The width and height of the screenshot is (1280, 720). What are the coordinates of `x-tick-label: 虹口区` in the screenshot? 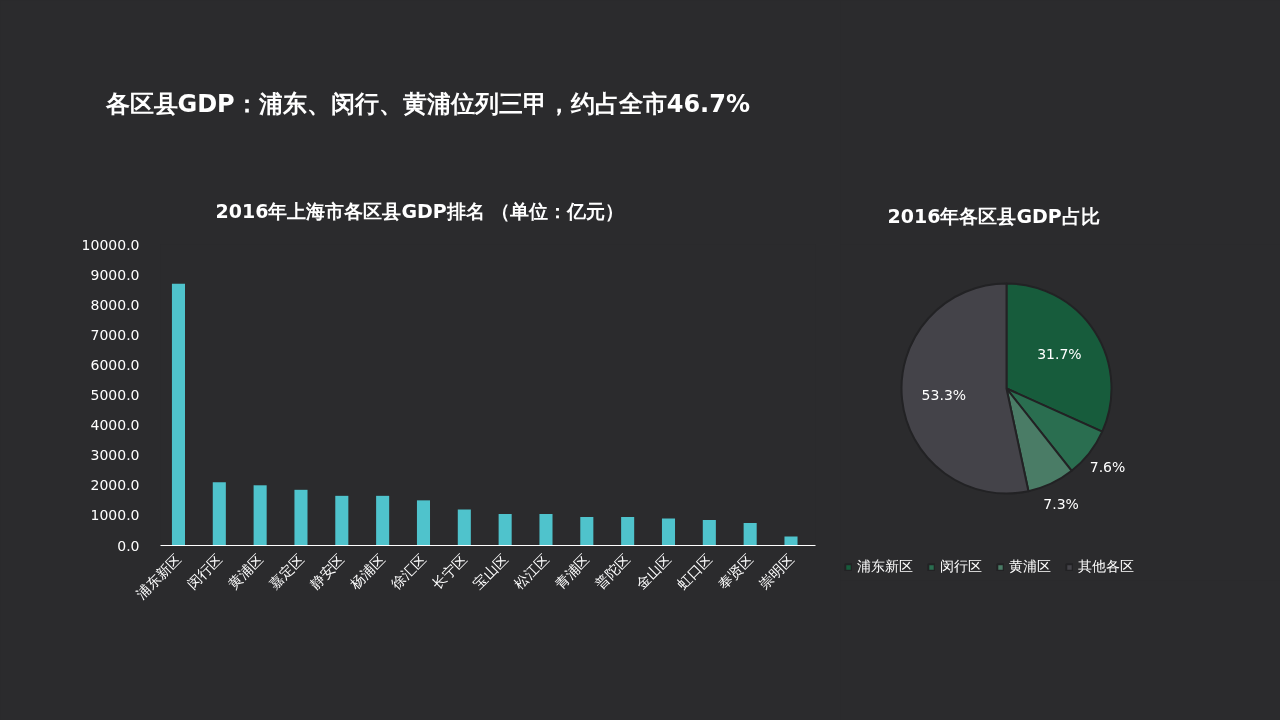 It's located at (694, 571).